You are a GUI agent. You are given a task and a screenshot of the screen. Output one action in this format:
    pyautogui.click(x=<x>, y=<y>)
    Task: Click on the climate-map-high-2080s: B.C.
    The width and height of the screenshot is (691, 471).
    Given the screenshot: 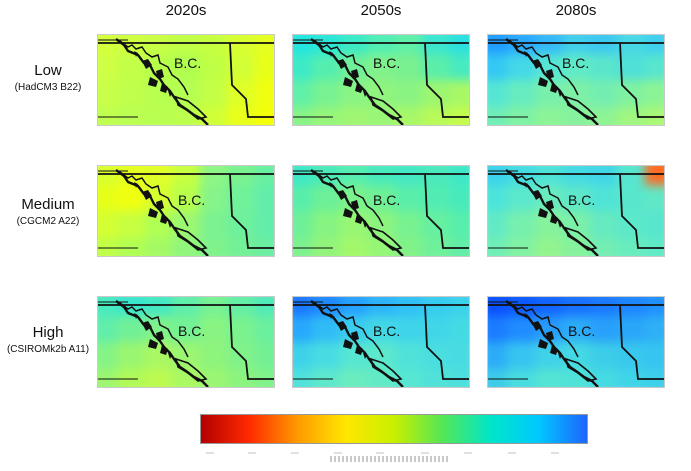 What is the action you would take?
    pyautogui.click(x=576, y=342)
    